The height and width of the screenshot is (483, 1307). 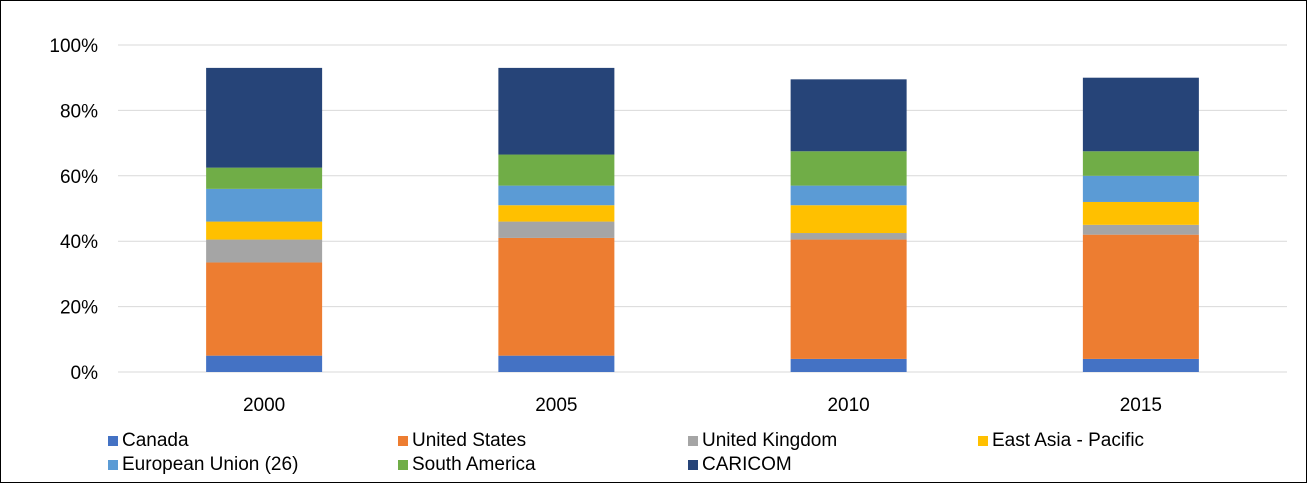 I want to click on bar-segment-canada-2005, so click(x=556, y=363).